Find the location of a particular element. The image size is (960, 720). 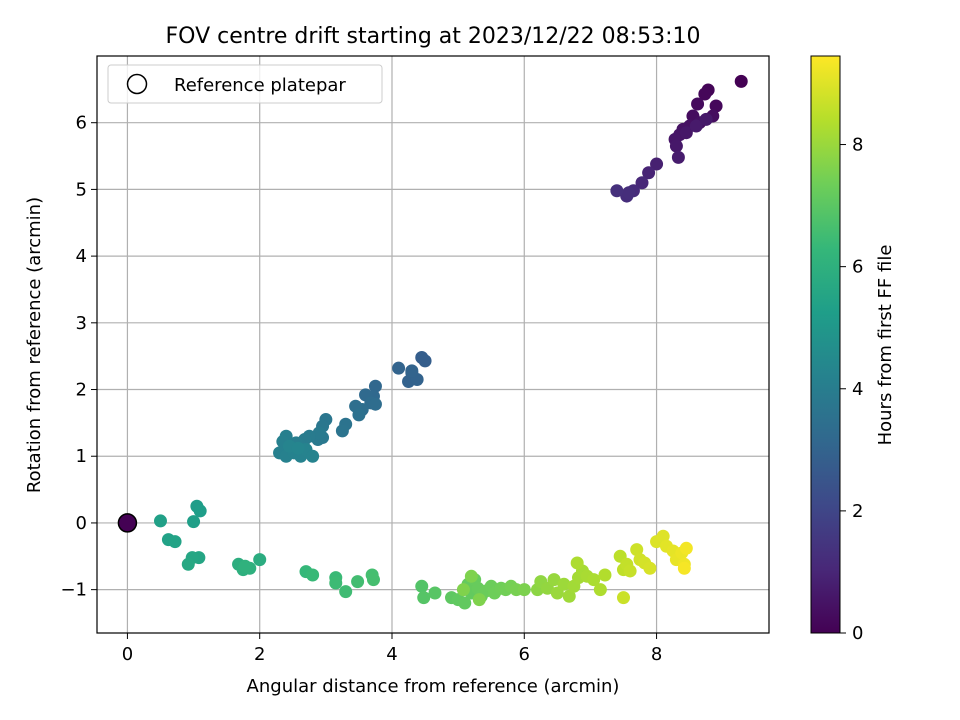

colorbar-label: Hours from first FF file is located at coordinates (885, 345).